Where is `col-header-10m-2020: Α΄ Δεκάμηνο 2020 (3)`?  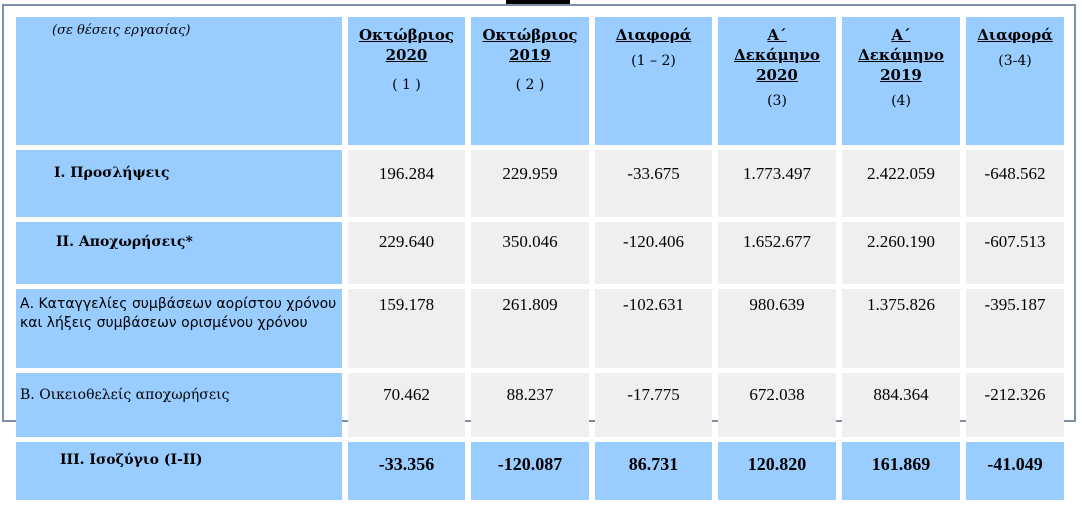
col-header-10m-2020: Α΄ Δεκάμηνο 2020 (3) is located at coordinates (777, 81).